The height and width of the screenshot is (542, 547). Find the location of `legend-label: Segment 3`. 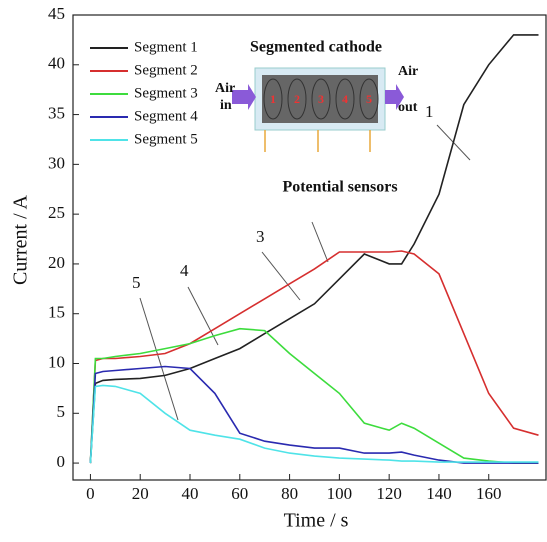

legend-label: Segment 3 is located at coordinates (166, 93).